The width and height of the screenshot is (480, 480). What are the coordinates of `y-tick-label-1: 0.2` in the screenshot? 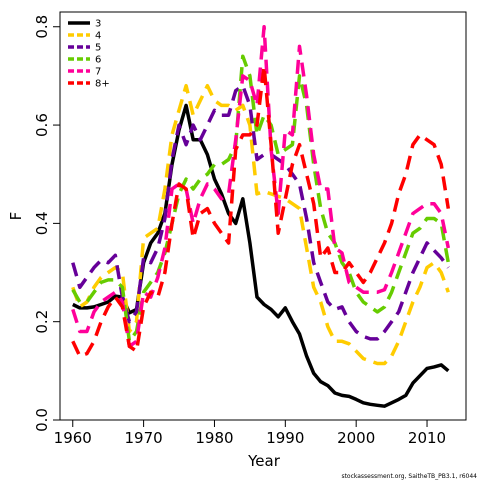 It's located at (42, 322).